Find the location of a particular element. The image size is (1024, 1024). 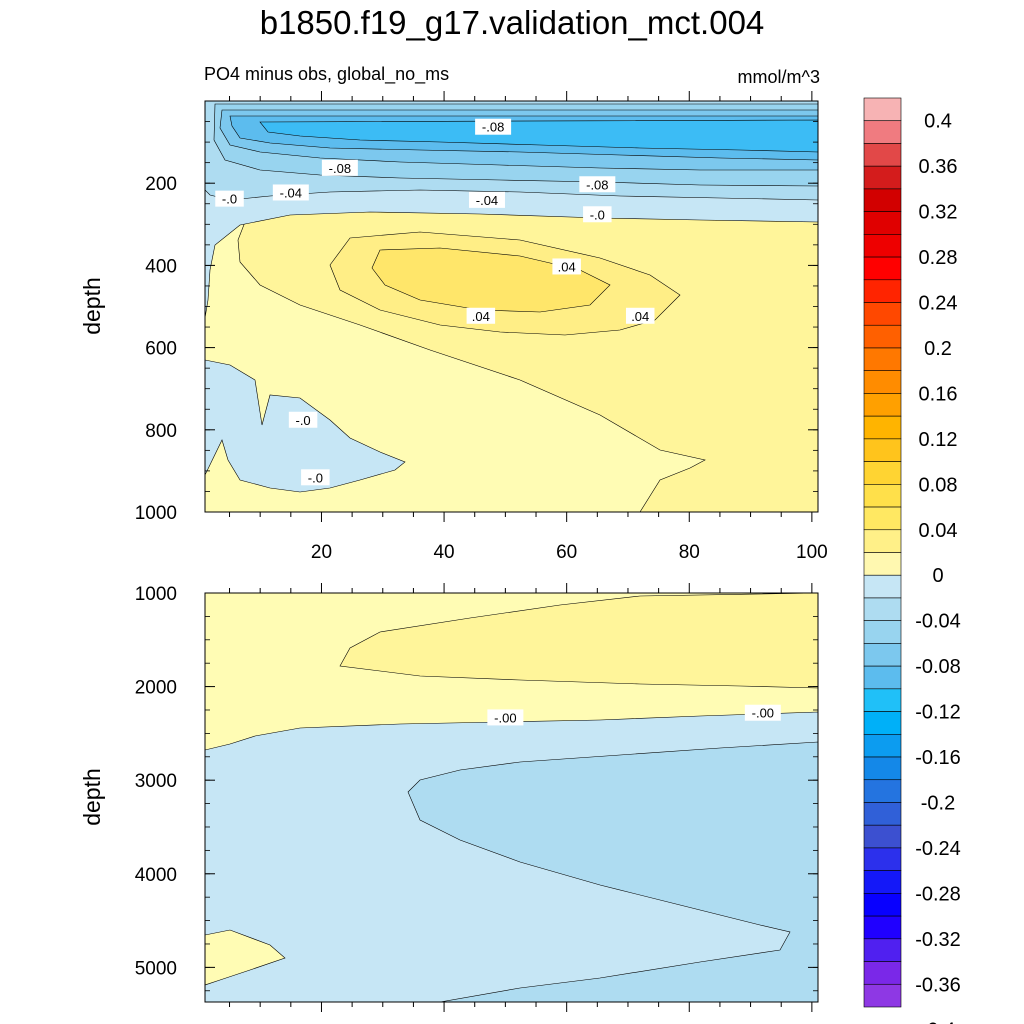

upper-y-axis-label: depth is located at coordinates (92, 306).